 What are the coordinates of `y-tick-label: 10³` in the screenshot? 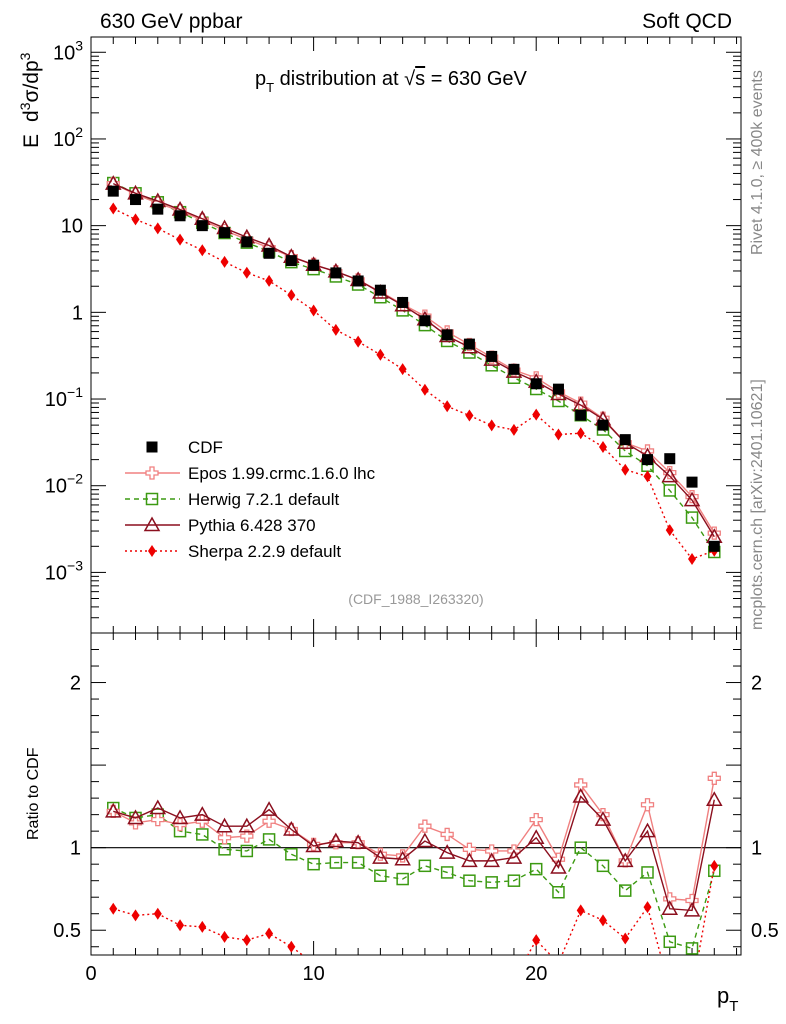 It's located at (68, 50).